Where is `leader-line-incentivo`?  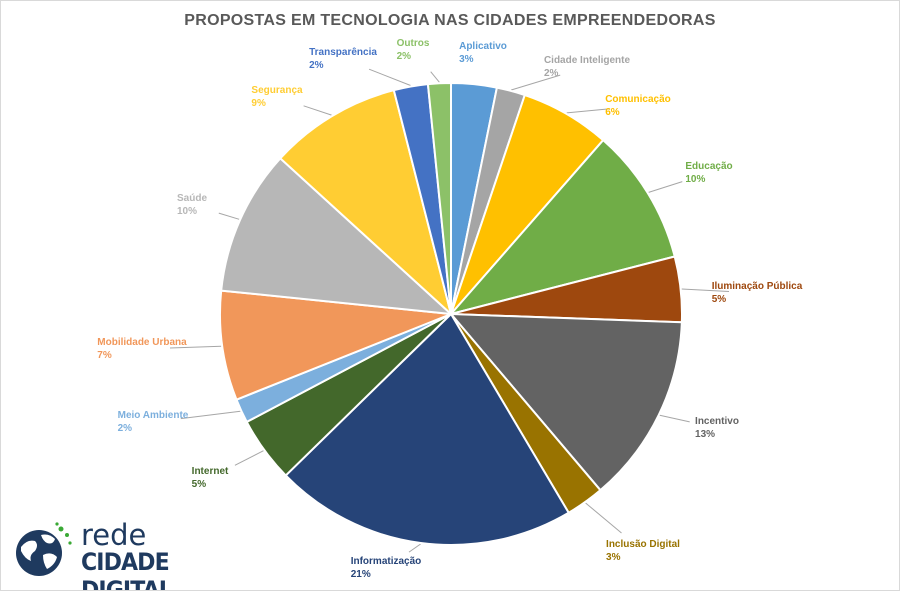
leader-line-incentivo is located at coordinates (674, 418).